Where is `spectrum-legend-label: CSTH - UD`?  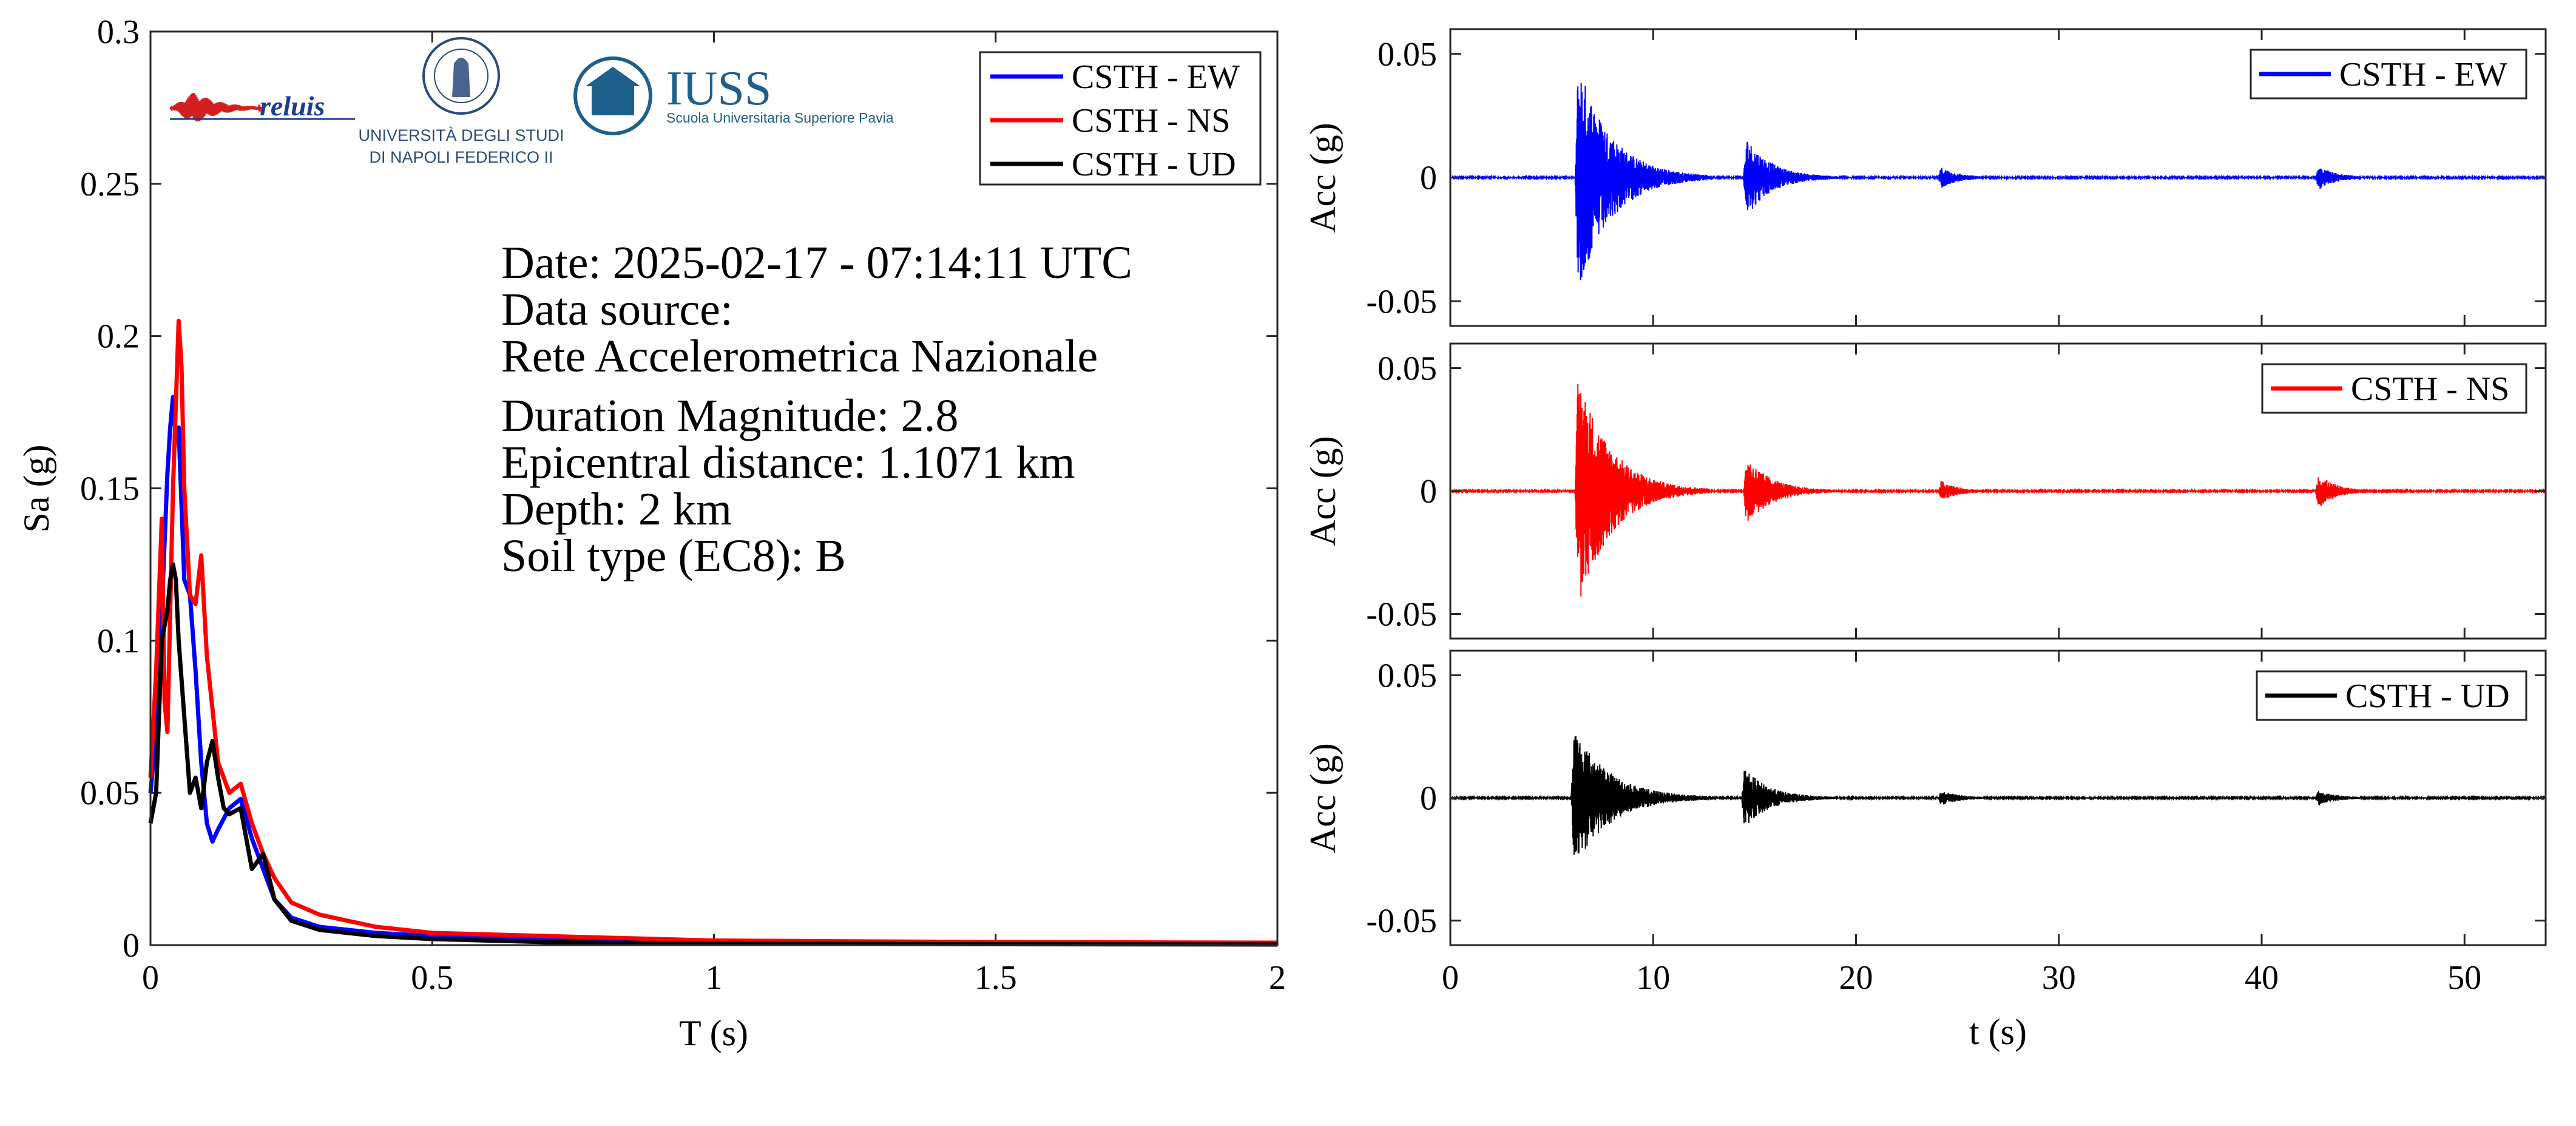 spectrum-legend-label: CSTH - UD is located at coordinates (1154, 164).